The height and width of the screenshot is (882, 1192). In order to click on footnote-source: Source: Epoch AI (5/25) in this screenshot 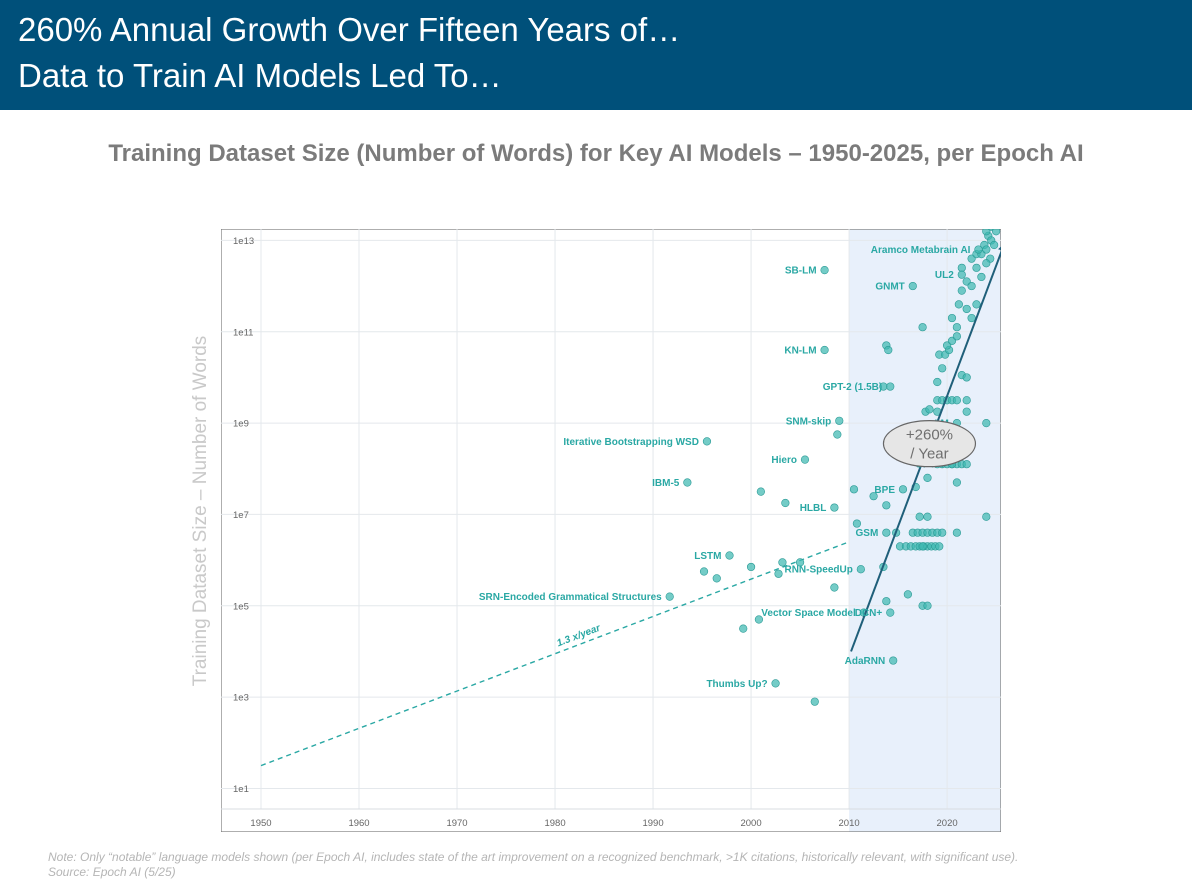, I will do `click(112, 872)`.